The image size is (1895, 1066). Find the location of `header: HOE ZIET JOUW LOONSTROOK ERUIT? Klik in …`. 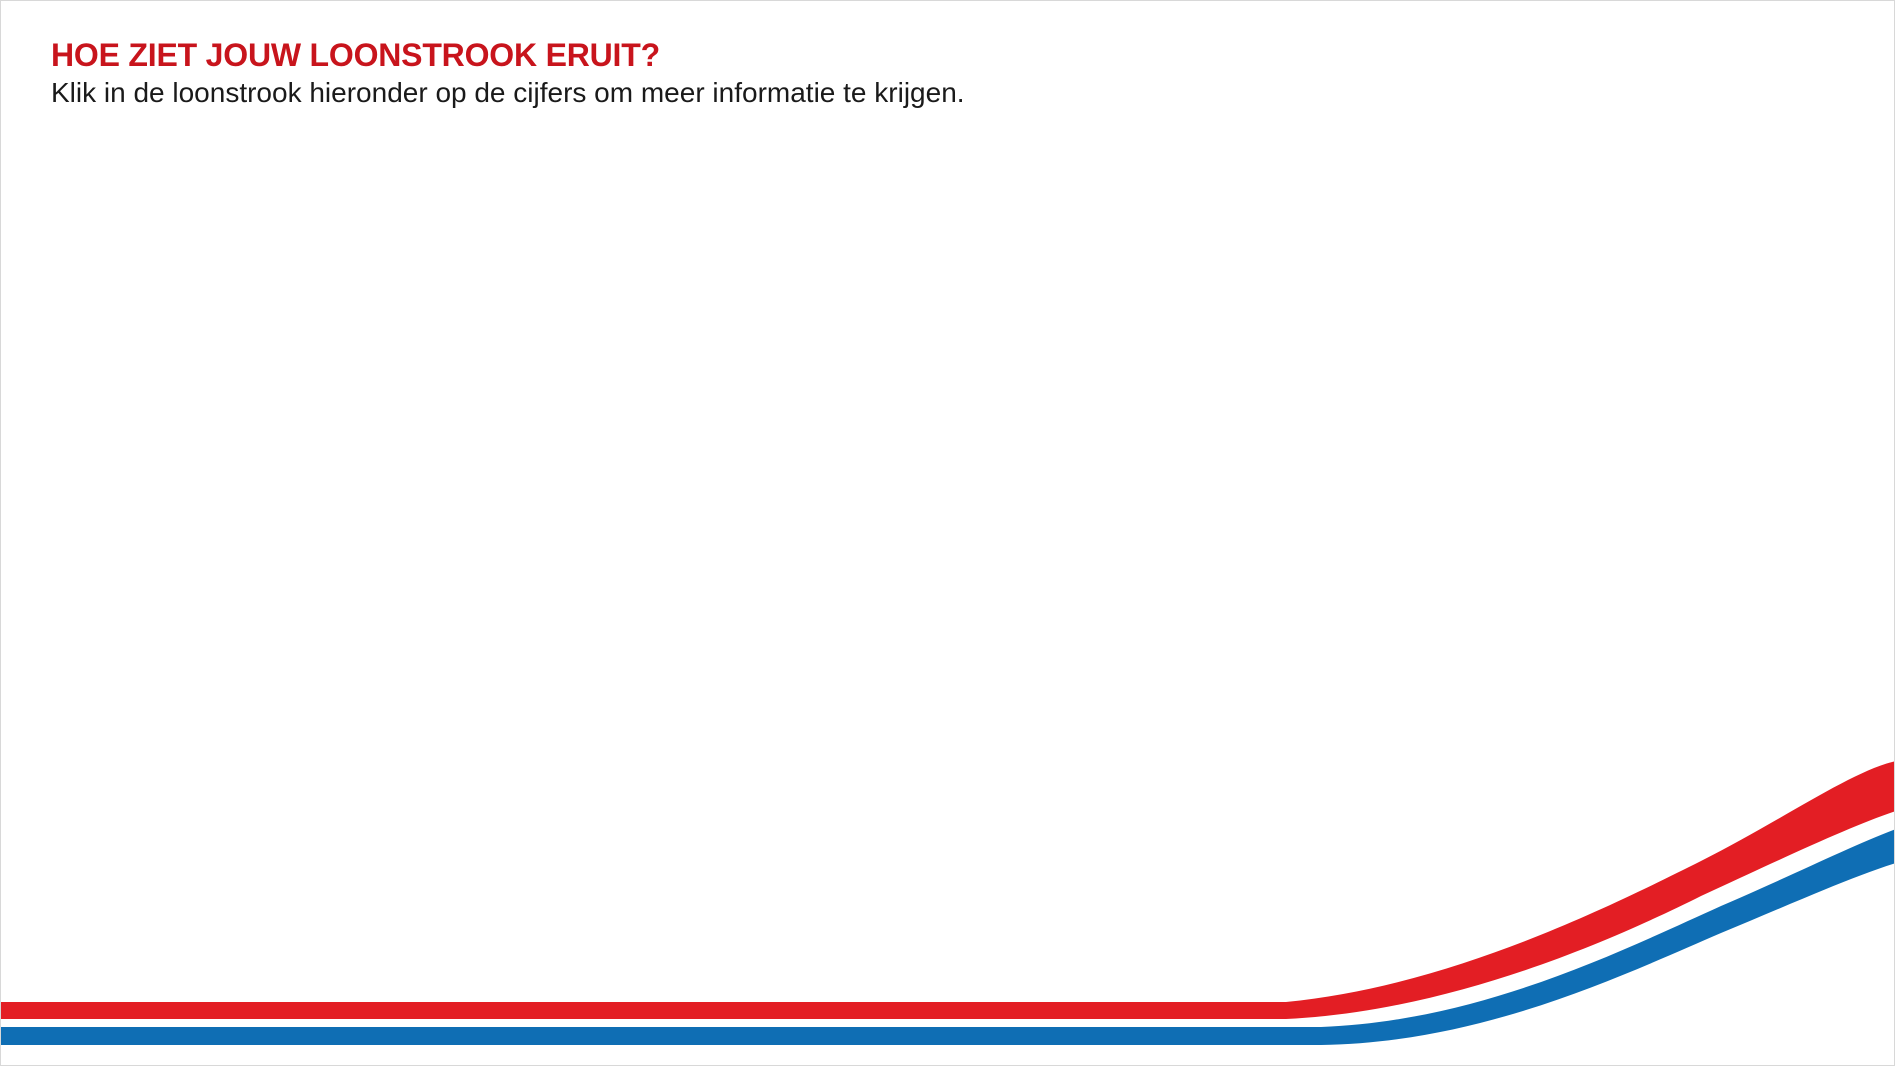

header: HOE ZIET JOUW LOONSTROOK ERUIT? Klik in … is located at coordinates (508, 73).